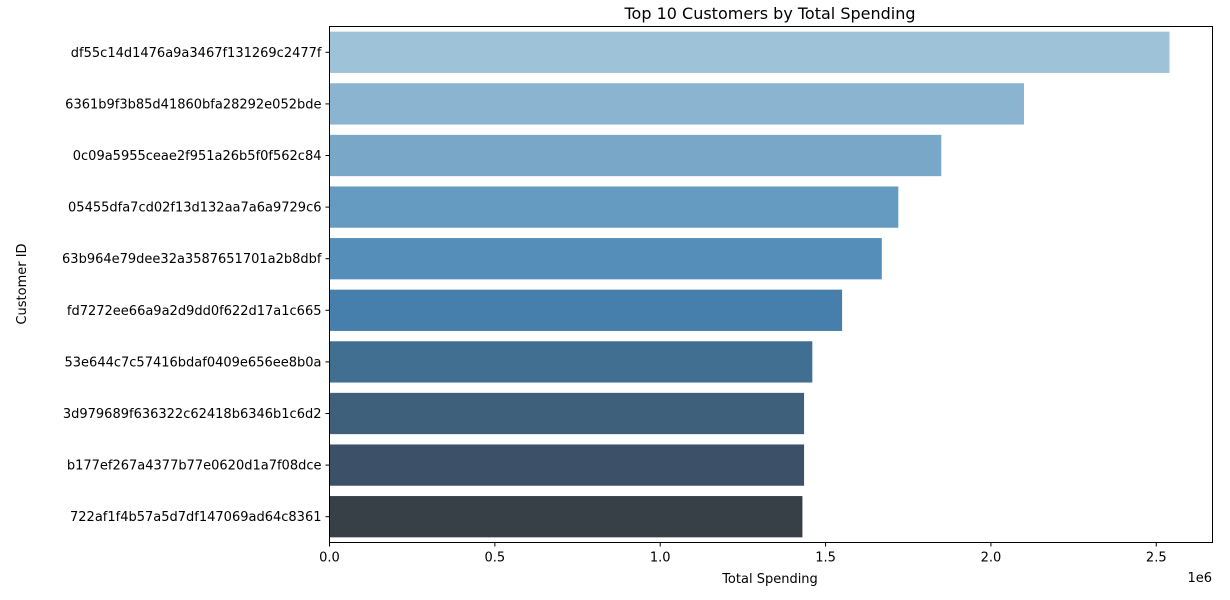 Image resolution: width=1230 pixels, height=600 pixels. What do you see at coordinates (196, 53) in the screenshot?
I see `y-tick-label: df55c14d1476a9a3467f131269c2477f` at bounding box center [196, 53].